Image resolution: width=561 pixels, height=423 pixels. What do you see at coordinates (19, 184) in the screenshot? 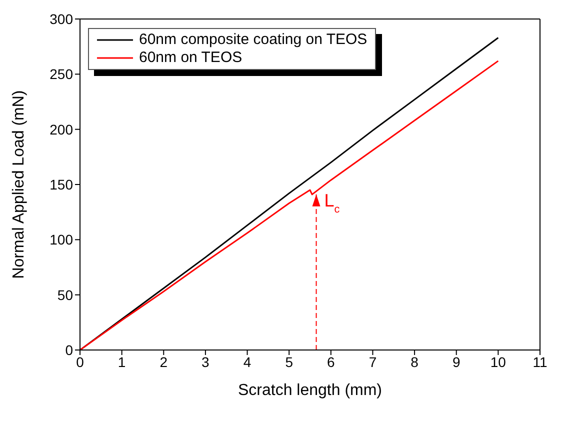
I see `y-axis-title: Normal Applied Load (mN)` at bounding box center [19, 184].